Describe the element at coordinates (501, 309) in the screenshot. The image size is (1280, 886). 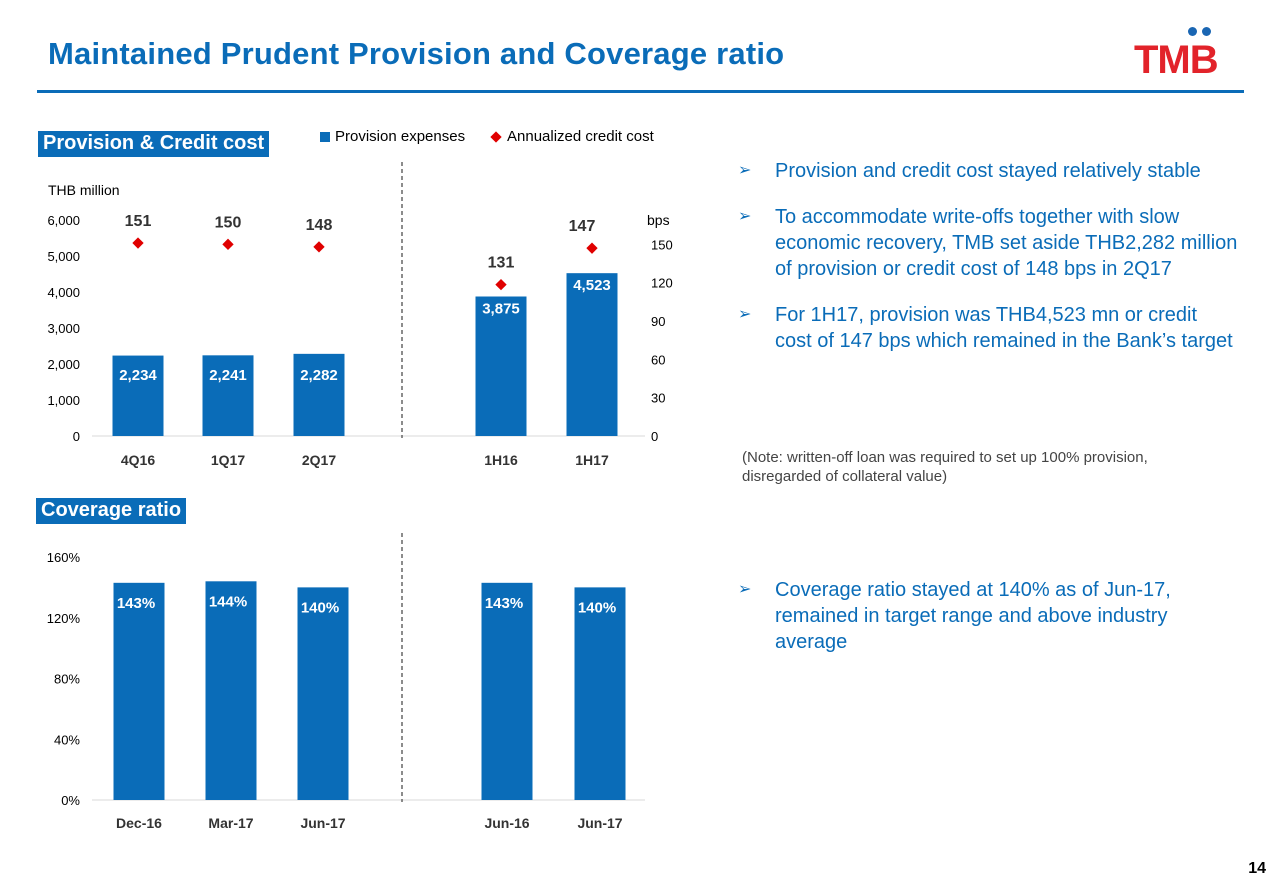
I see `provision-bar-label: 3,875` at that location.